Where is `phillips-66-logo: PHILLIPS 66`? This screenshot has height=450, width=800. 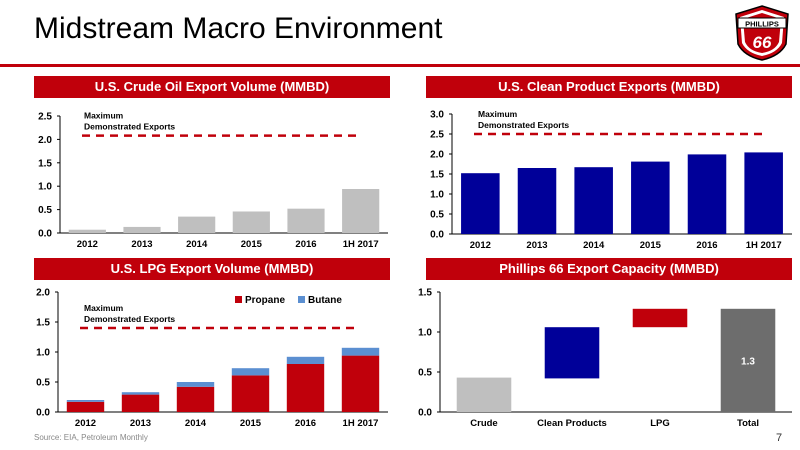
phillips-66-logo: PHILLIPS 66 is located at coordinates (762, 33).